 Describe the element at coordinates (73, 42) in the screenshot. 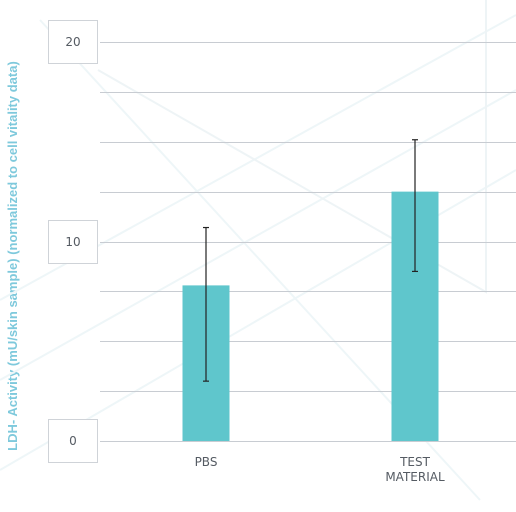

I see `y-tick-label-20: 20` at that location.